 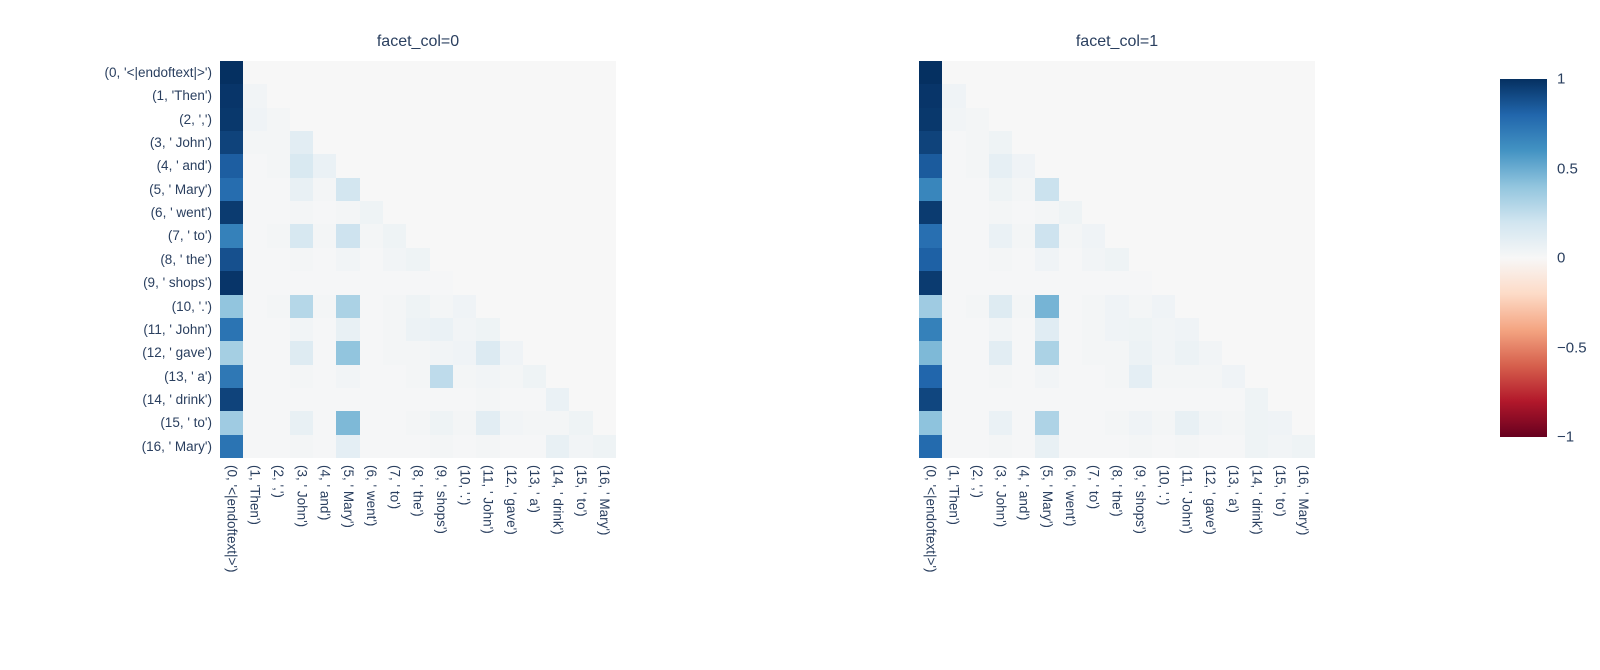 I want to click on colorbar-tick-label: 1, so click(x=1561, y=79).